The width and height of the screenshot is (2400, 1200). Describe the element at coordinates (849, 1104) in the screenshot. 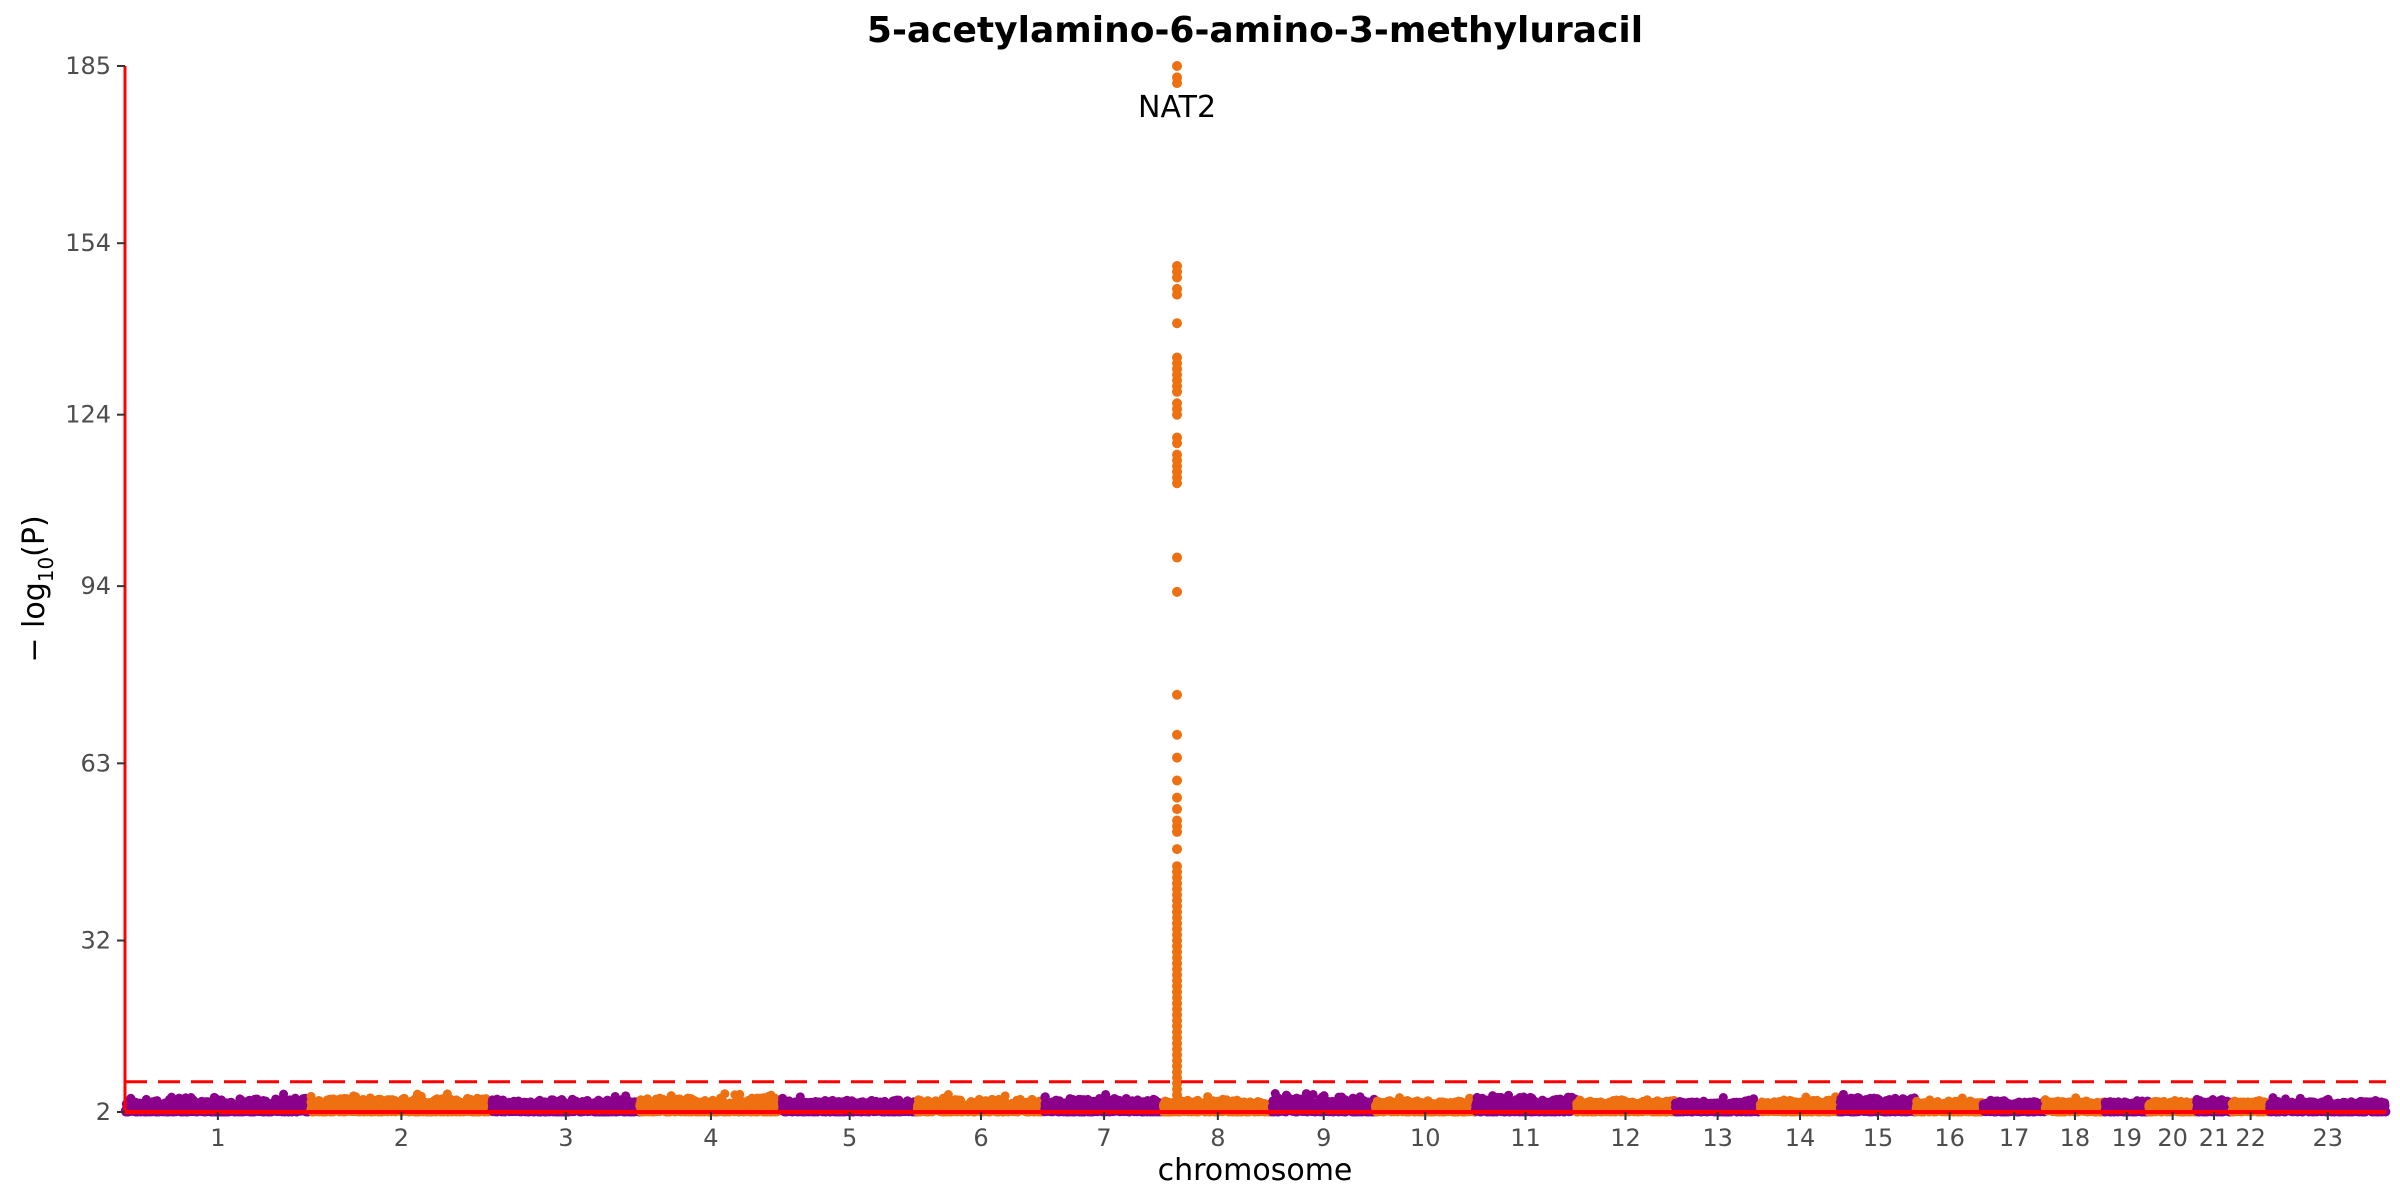

I see `chromosome-5-points` at that location.